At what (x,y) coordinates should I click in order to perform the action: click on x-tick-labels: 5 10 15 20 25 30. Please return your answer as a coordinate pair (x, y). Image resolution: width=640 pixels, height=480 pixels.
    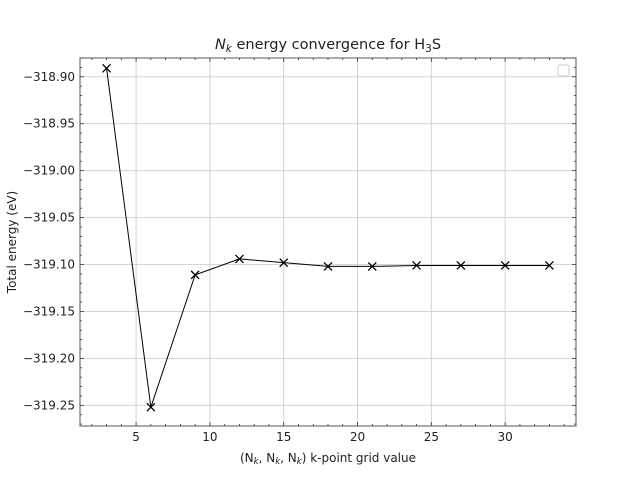
    Looking at the image, I should click on (322, 437).